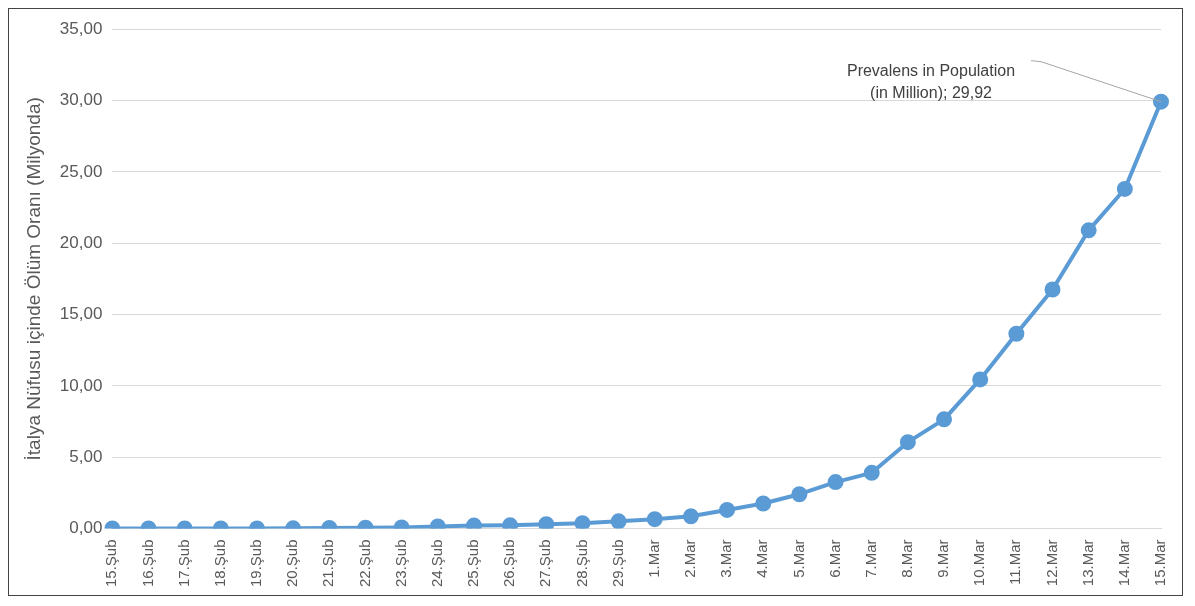 This screenshot has width=1195, height=606. I want to click on x-tick-label: 10.Mar, so click(979, 563).